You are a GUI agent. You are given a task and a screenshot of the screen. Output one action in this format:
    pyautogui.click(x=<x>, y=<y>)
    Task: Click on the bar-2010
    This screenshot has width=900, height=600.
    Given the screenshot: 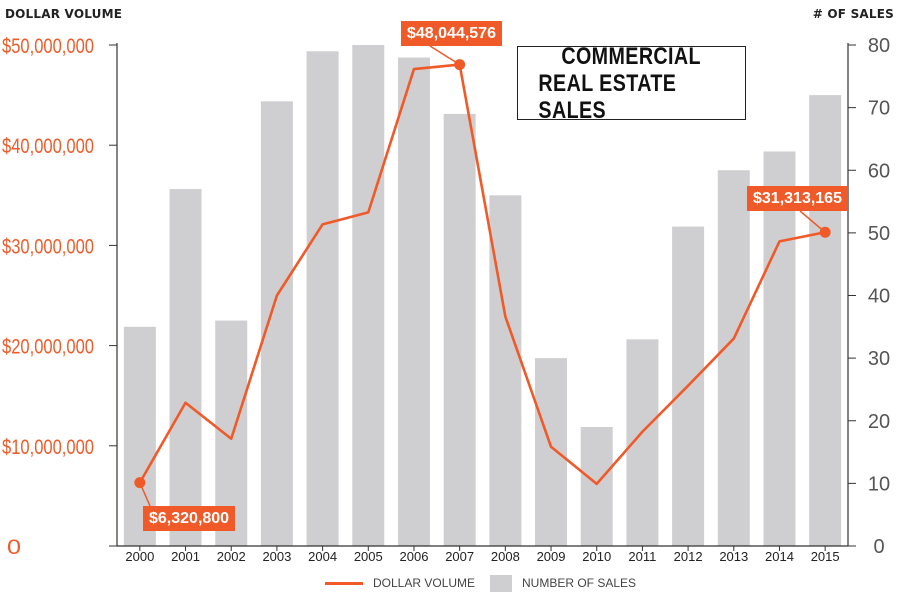 What is the action you would take?
    pyautogui.click(x=596, y=486)
    